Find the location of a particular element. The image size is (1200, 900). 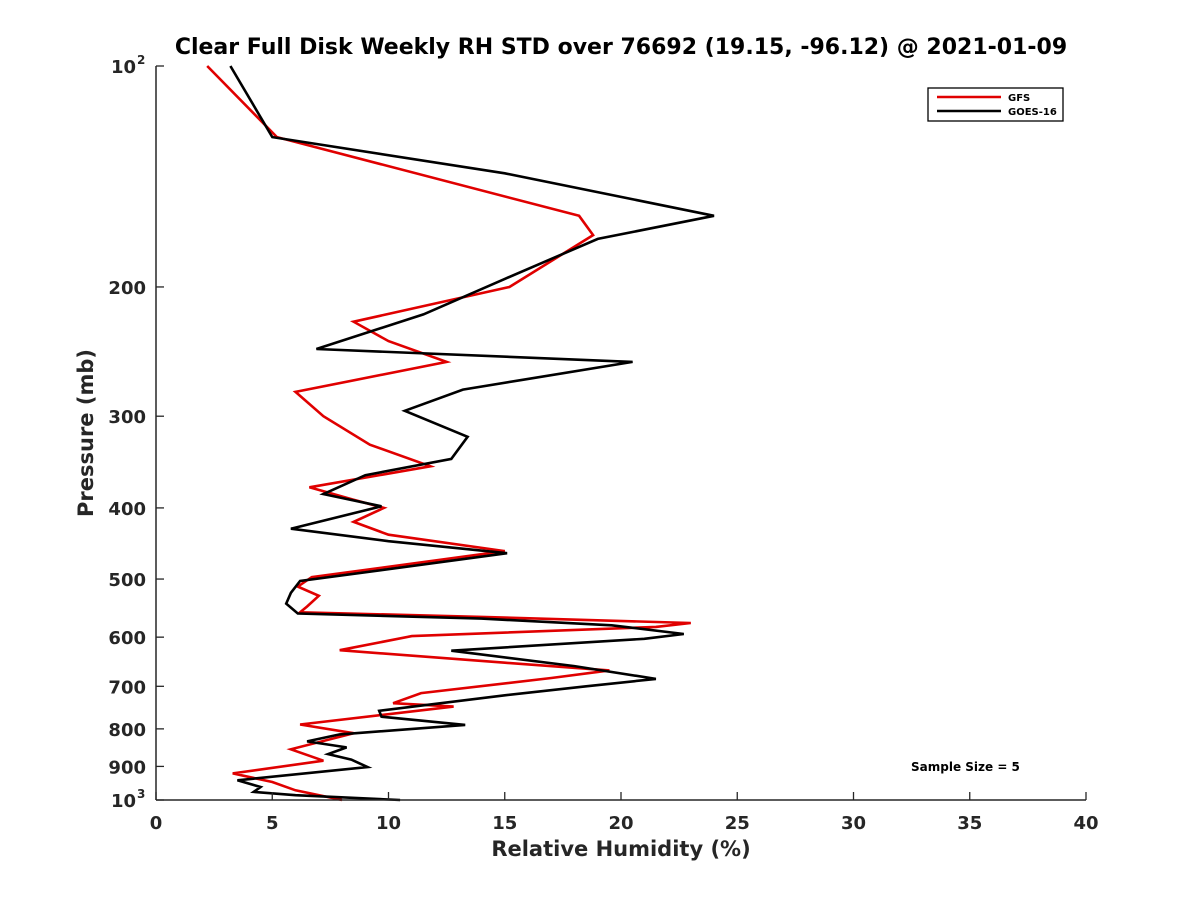

legend: GFS GOES-16 is located at coordinates (995, 104).